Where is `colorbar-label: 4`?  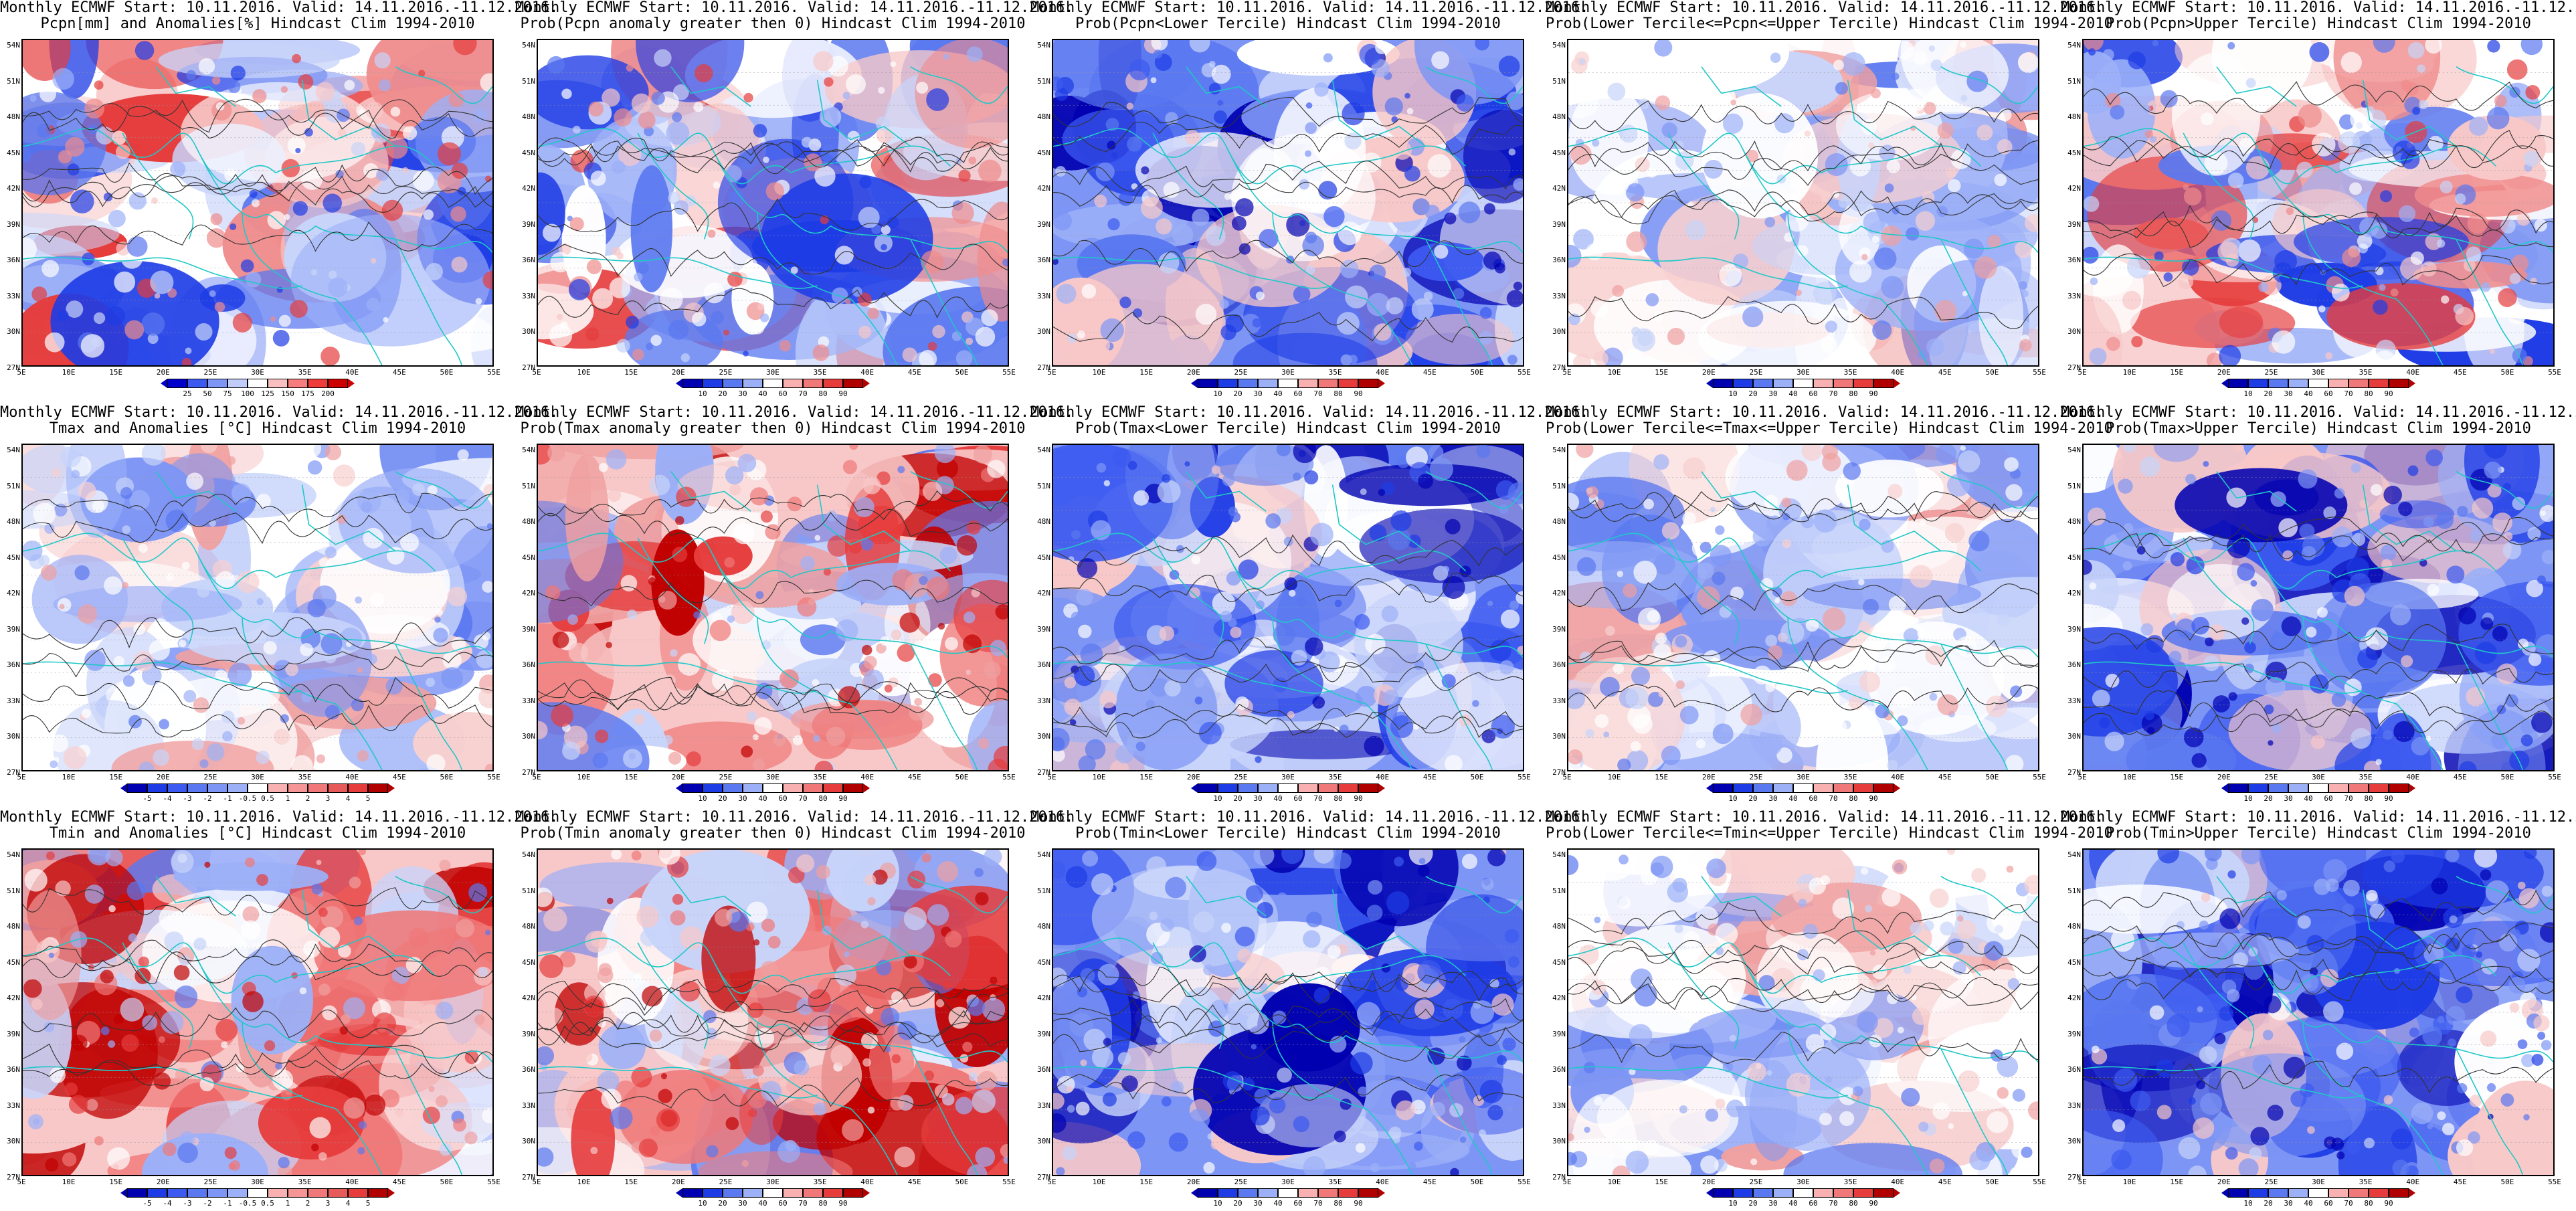 colorbar-label: 4 is located at coordinates (348, 798).